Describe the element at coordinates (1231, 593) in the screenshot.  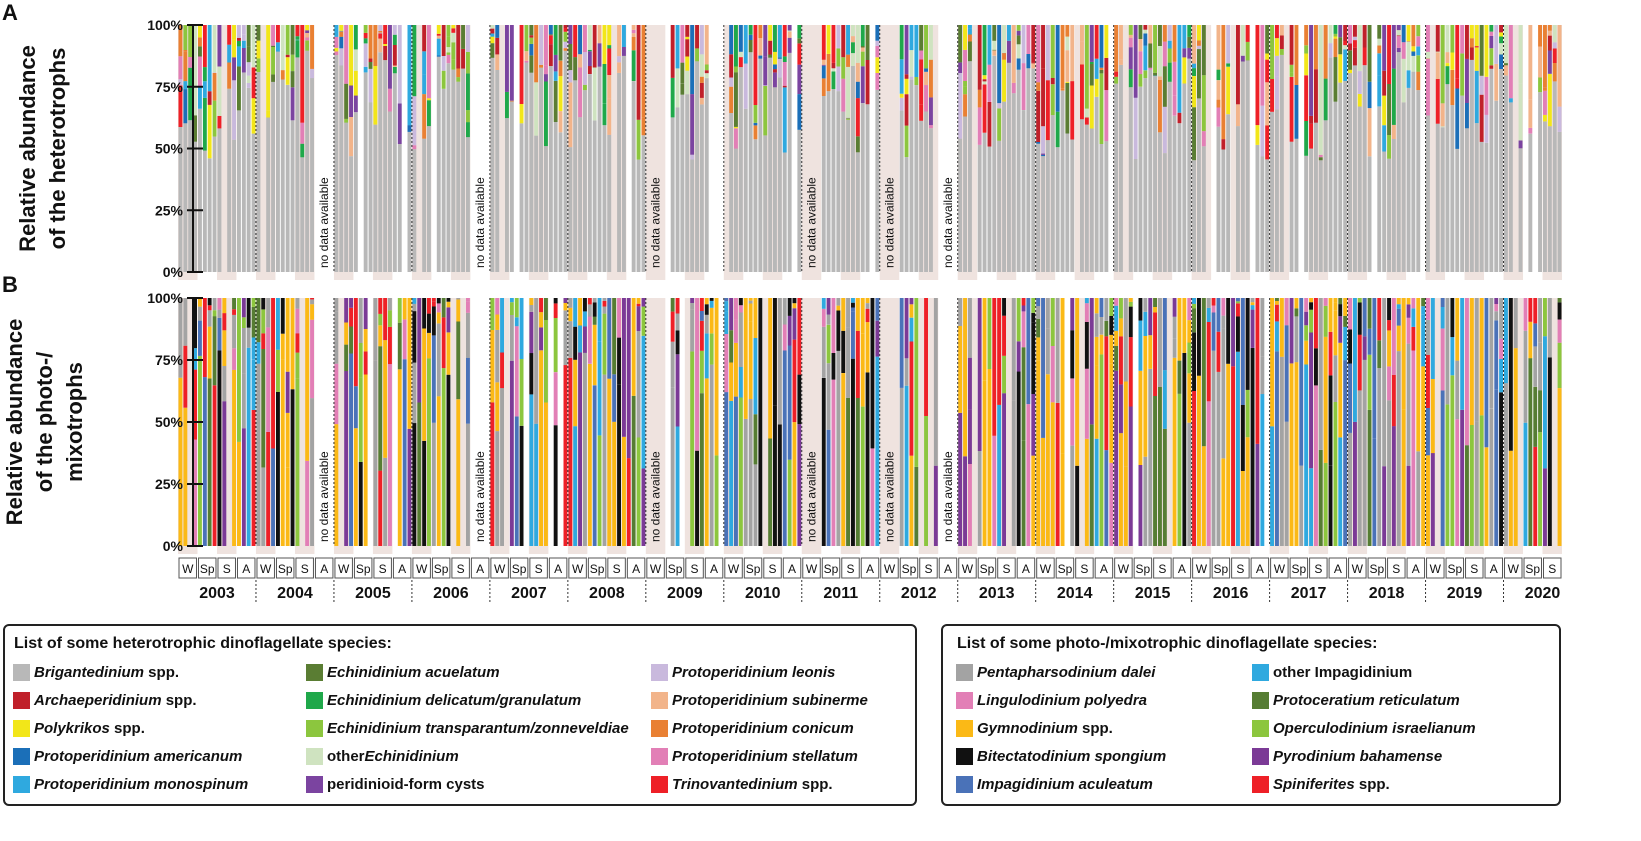
I see `year-label: 2016` at that location.